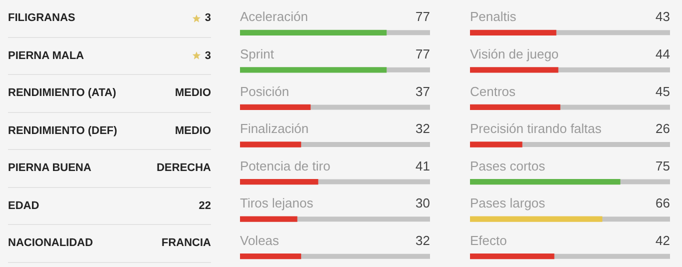  I want to click on category-label: EDAD, so click(24, 206).